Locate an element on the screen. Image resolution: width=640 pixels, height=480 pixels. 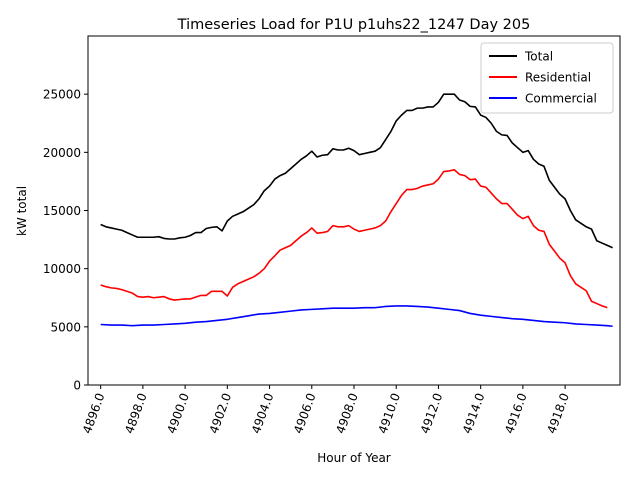
y-tick-label: 25000 is located at coordinates (62, 95).